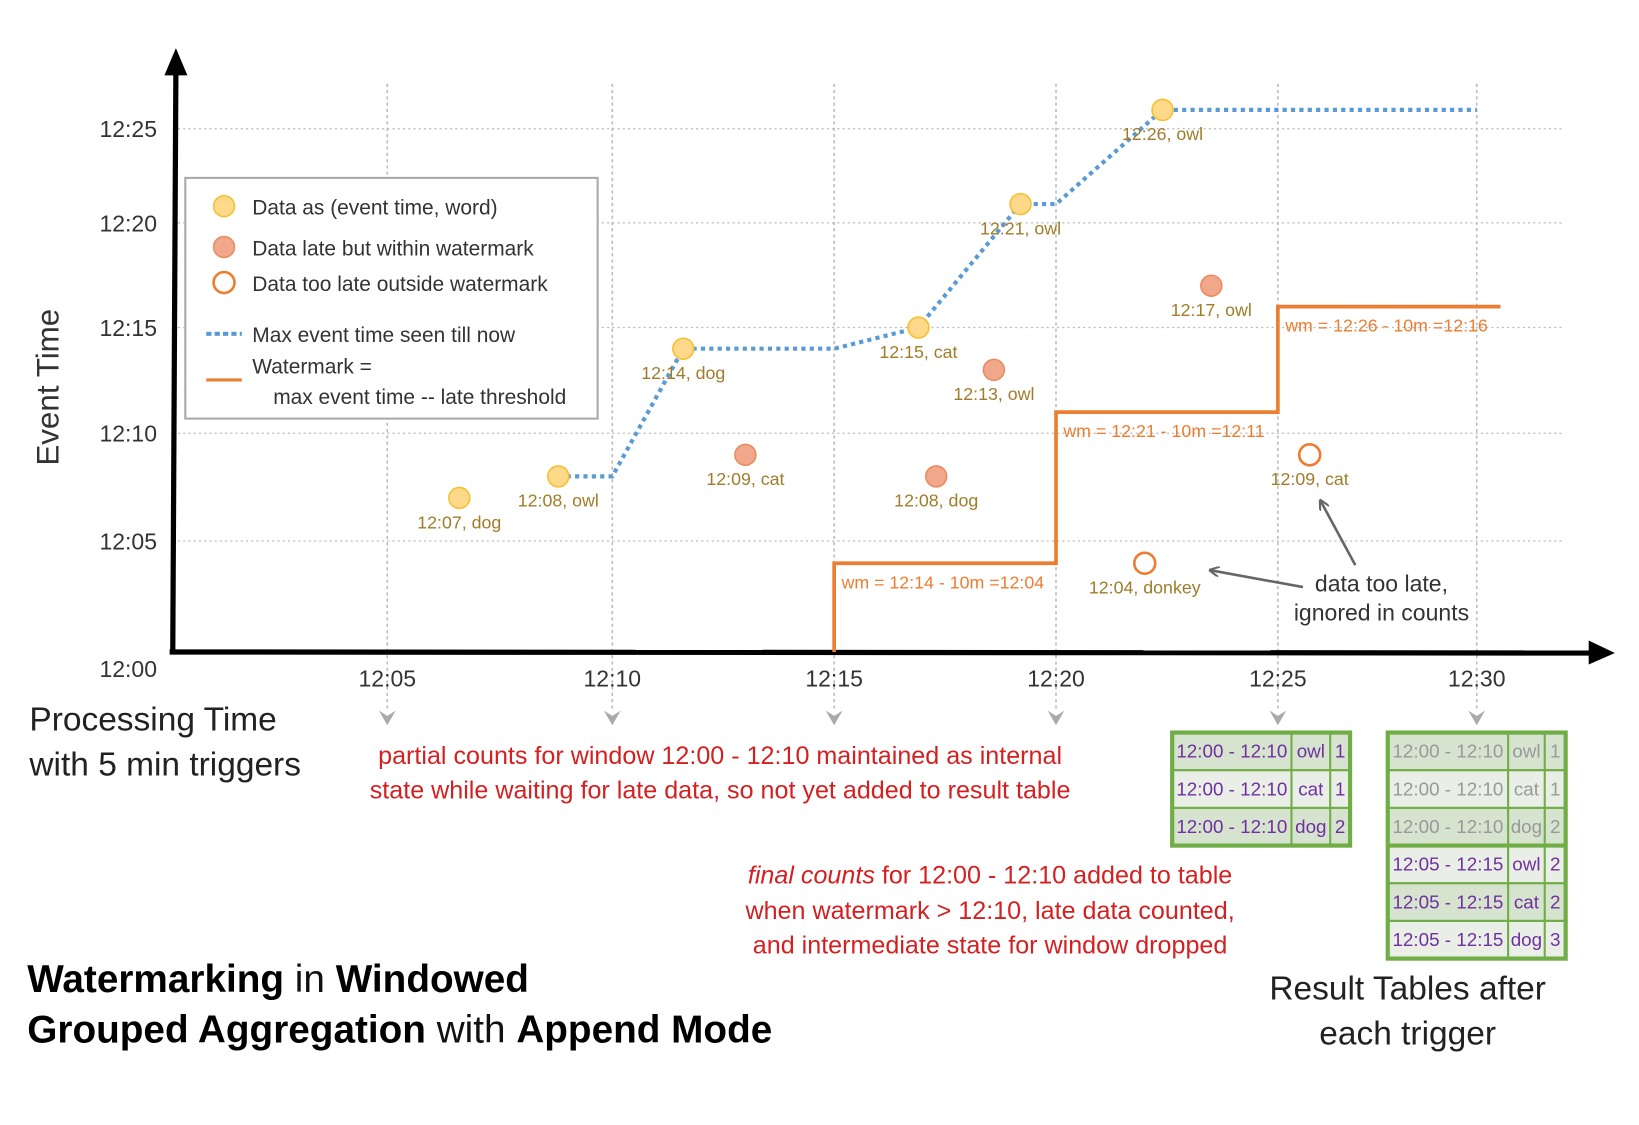  Describe the element at coordinates (1601, 652) in the screenshot. I see `x-axis-arrow-icon` at that location.